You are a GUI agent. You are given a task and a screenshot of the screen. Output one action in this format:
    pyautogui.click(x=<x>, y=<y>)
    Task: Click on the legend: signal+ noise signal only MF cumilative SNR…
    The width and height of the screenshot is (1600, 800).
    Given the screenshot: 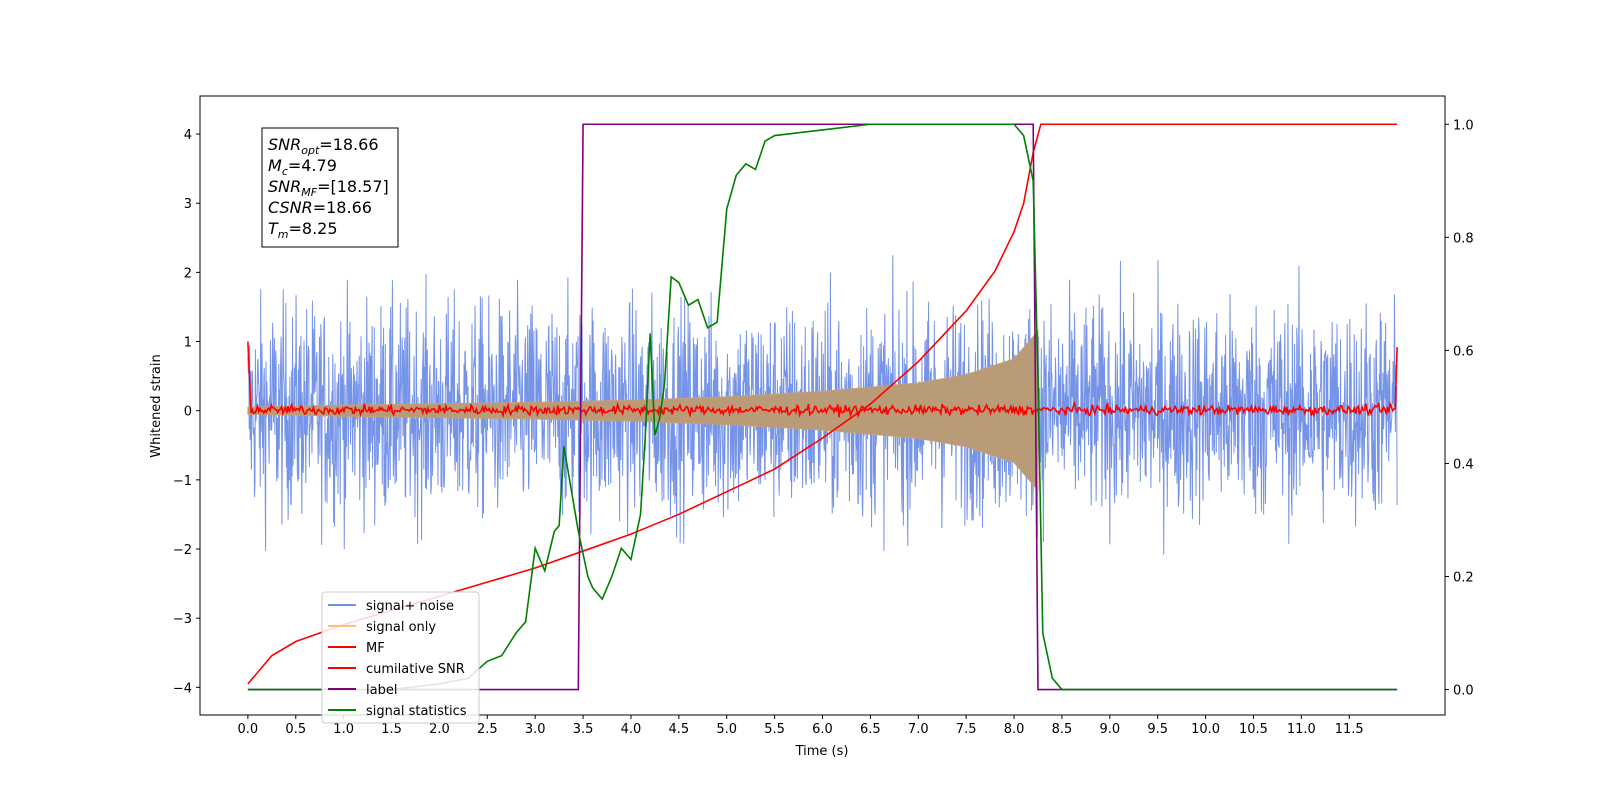 What is the action you would take?
    pyautogui.click(x=400, y=657)
    